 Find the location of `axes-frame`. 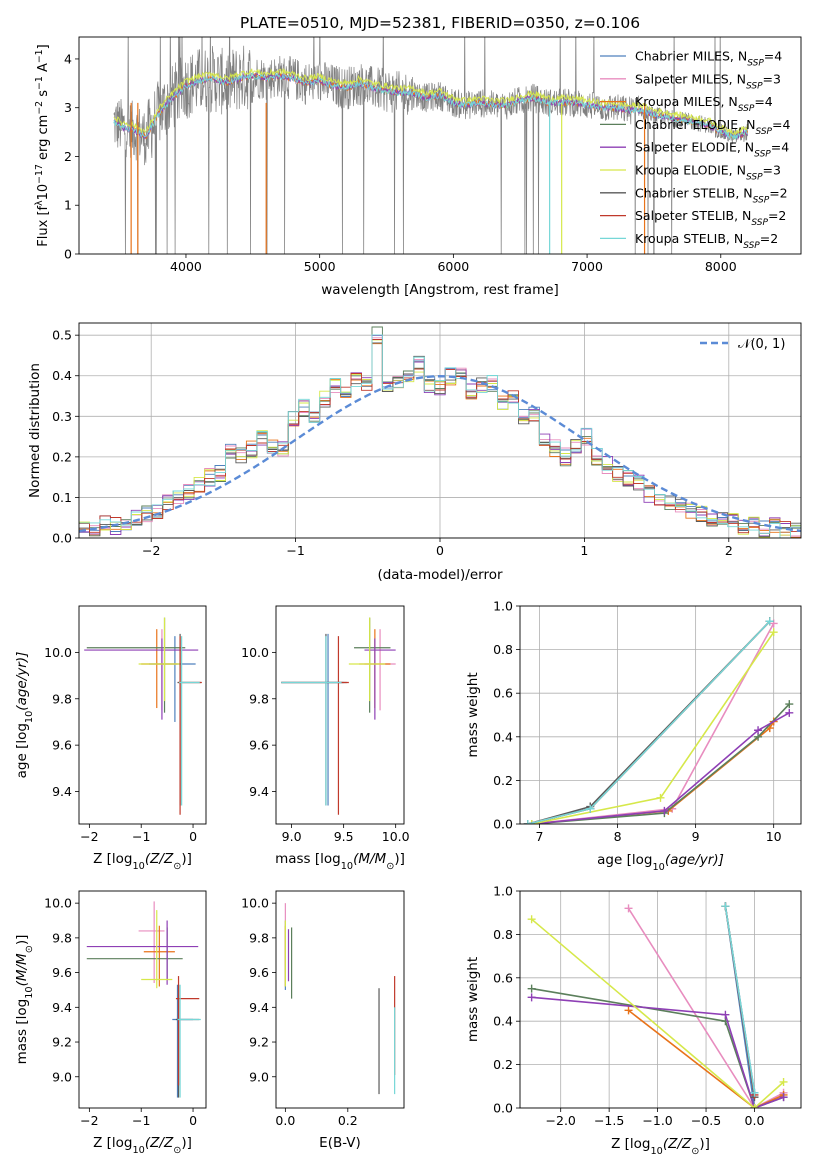

axes-frame is located at coordinates (340, 715).